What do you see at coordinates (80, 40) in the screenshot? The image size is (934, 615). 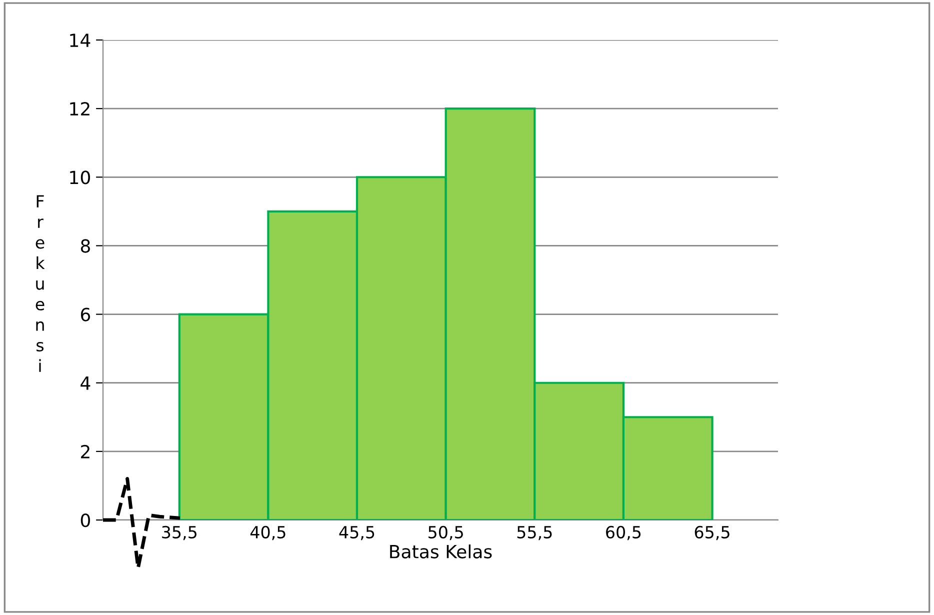 I see `y-tick-label: 14` at bounding box center [80, 40].